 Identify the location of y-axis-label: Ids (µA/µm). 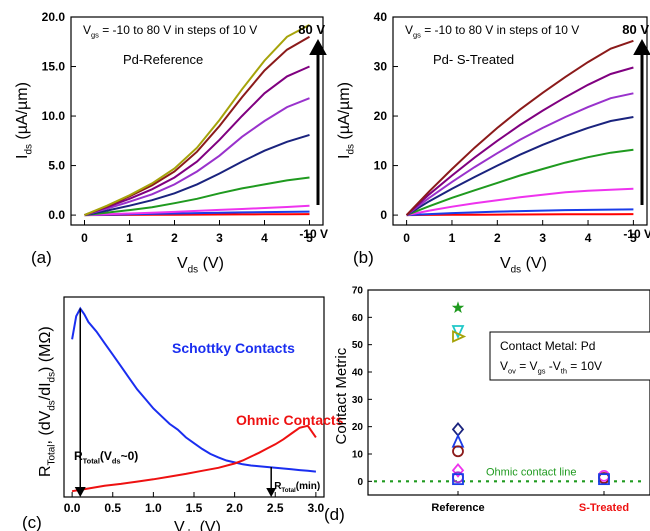
(24, 120).